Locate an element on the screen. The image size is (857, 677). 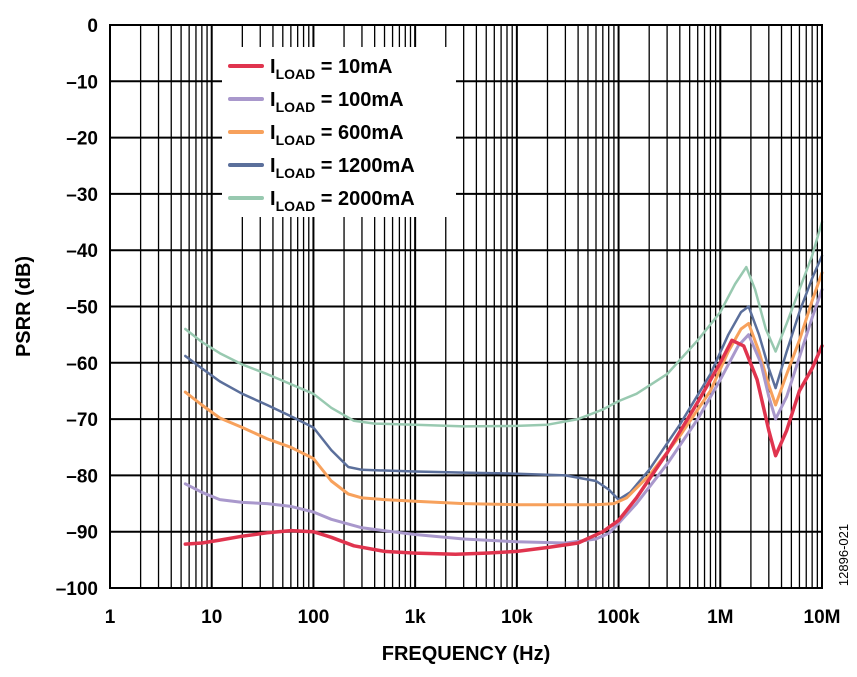
legend-label-value: = 600mA is located at coordinates (359, 133).